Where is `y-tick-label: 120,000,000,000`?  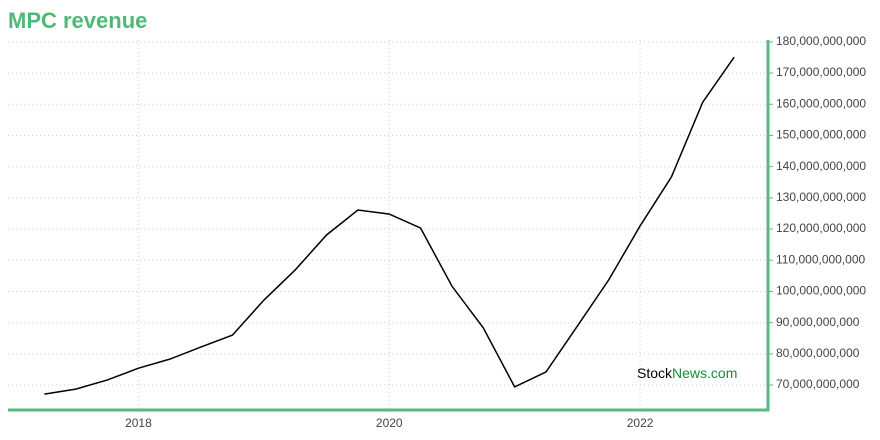
y-tick-label: 120,000,000,000 is located at coordinates (821, 228).